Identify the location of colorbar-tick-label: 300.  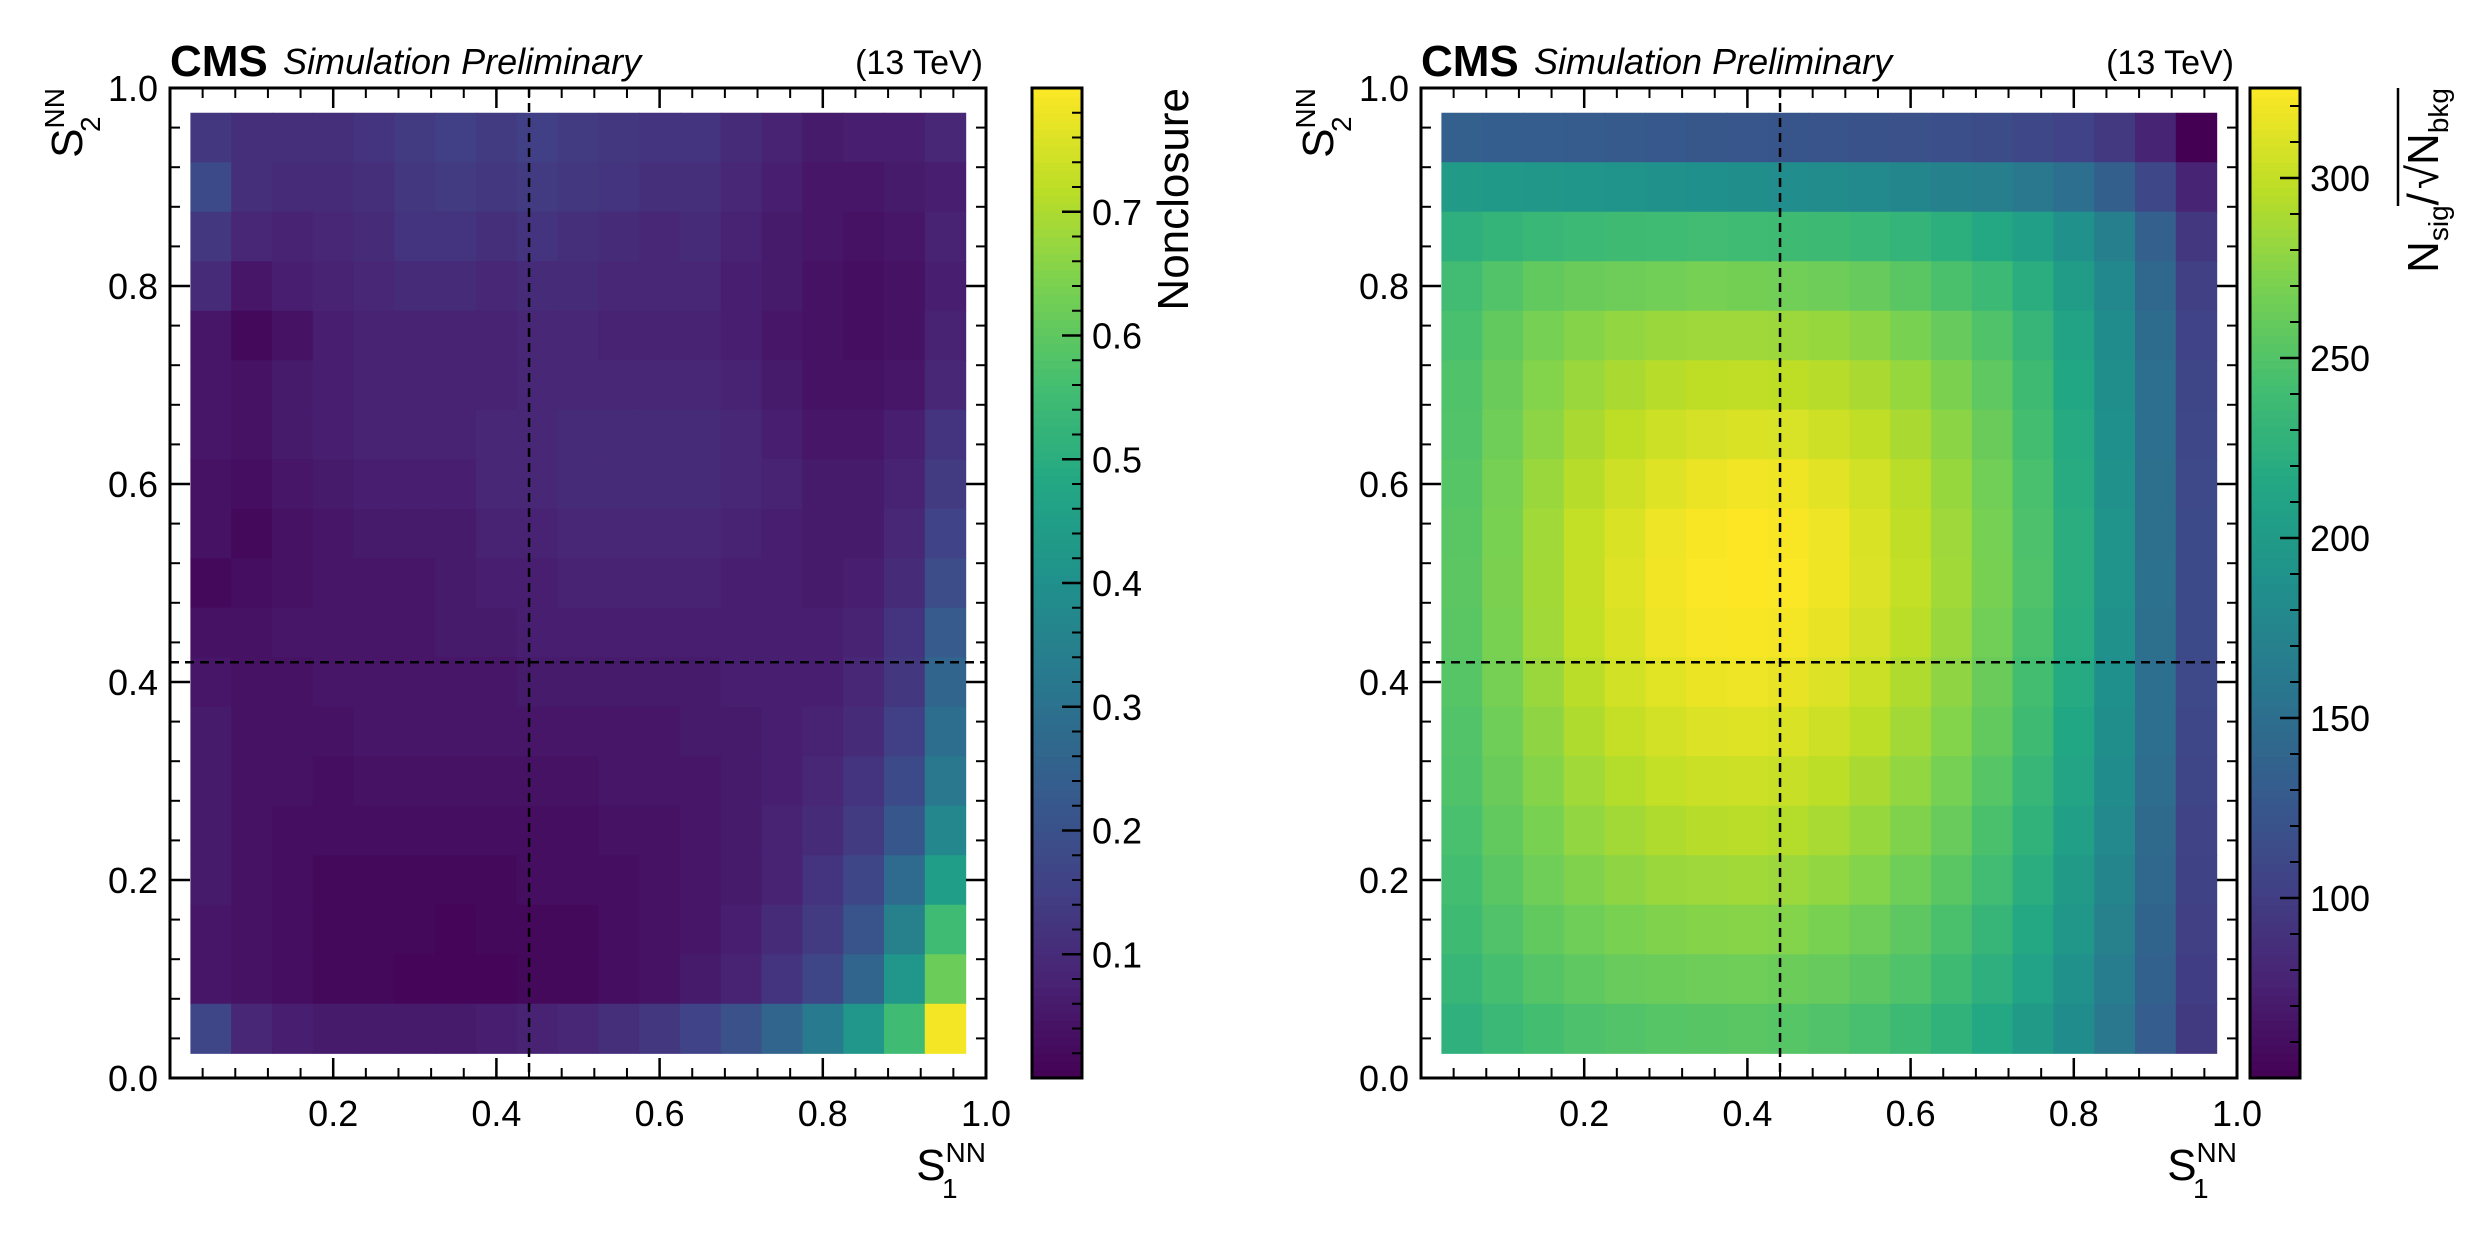
(2340, 178).